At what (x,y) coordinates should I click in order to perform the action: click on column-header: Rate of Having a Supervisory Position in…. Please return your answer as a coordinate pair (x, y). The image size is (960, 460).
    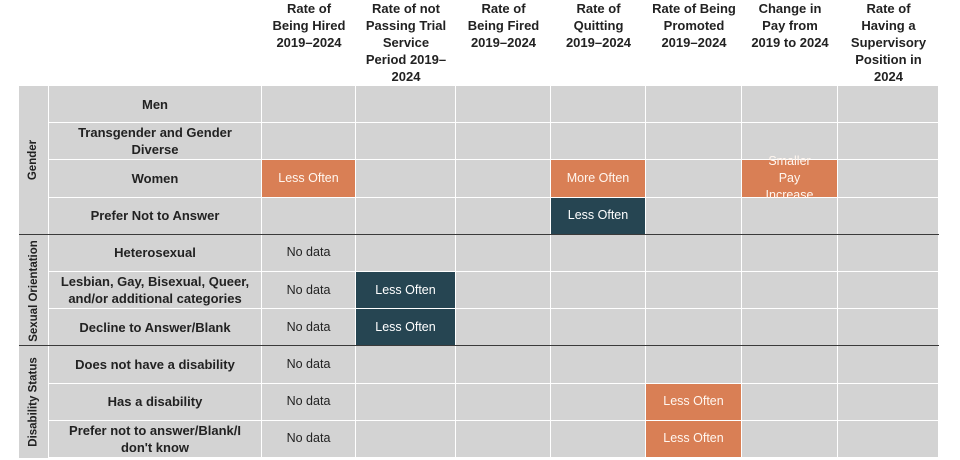
    Looking at the image, I should click on (888, 42).